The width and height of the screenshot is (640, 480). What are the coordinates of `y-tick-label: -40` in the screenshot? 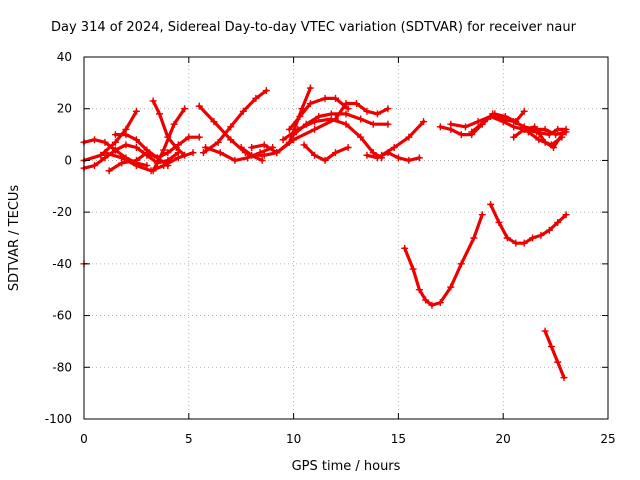 It's located at (62, 264).